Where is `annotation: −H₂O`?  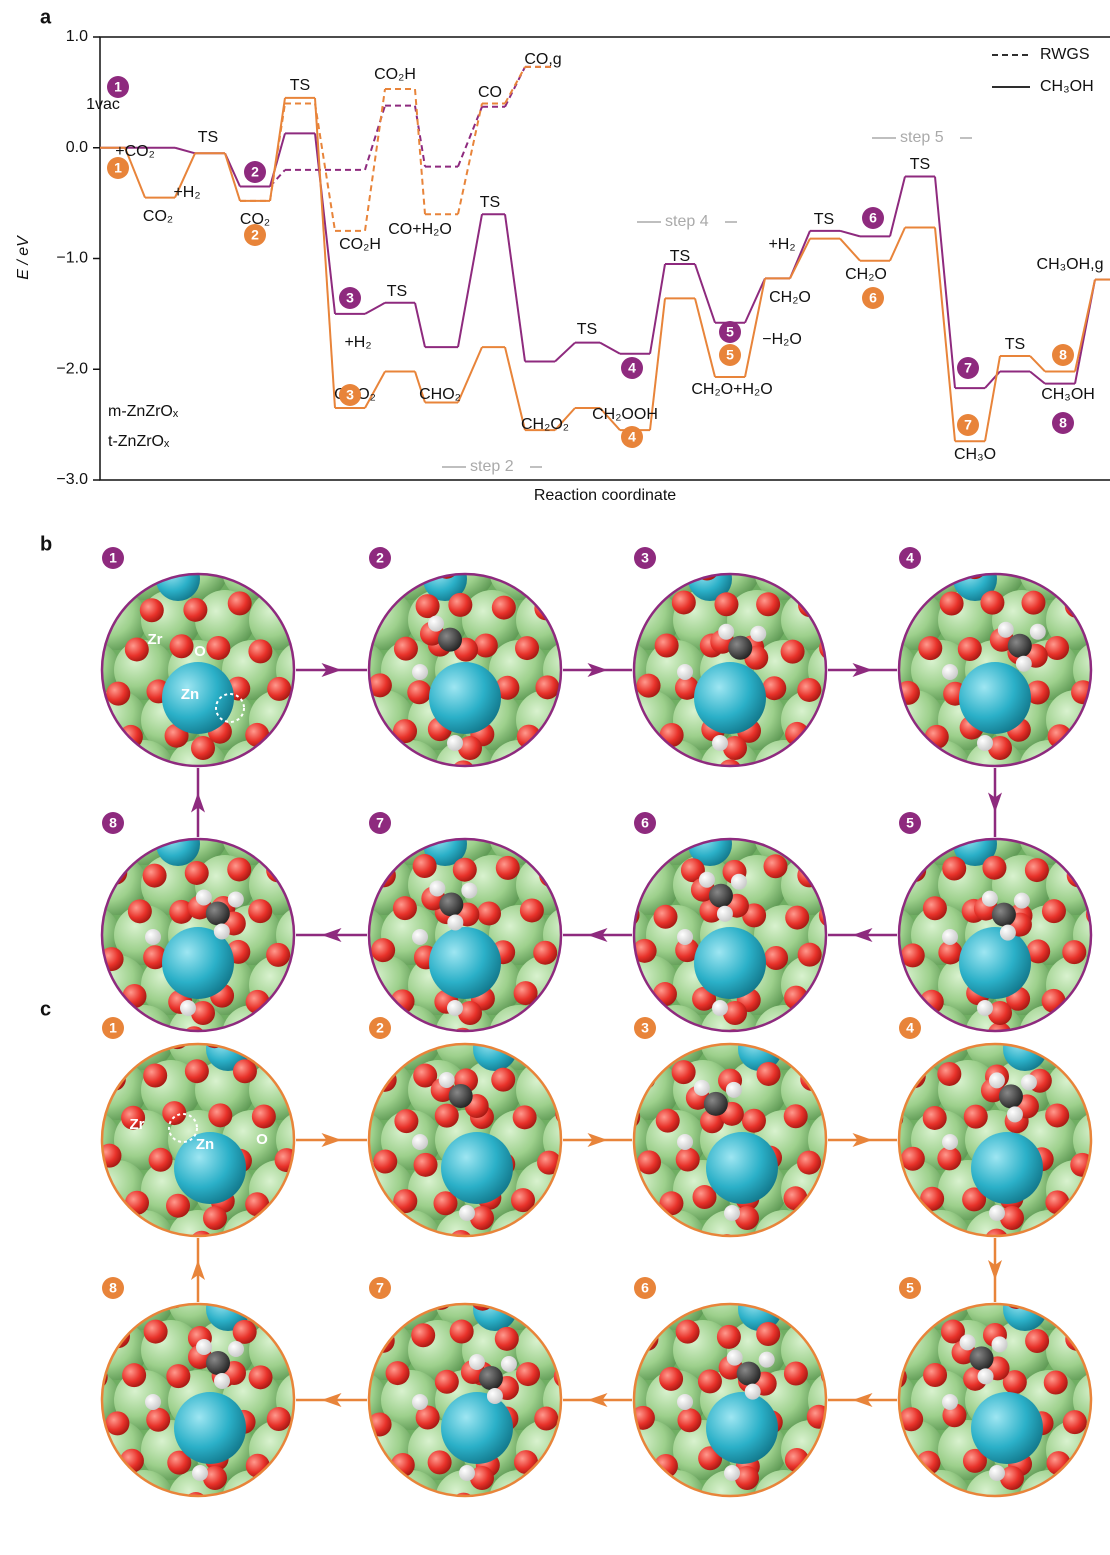
annotation: −H₂O is located at coordinates (782, 339).